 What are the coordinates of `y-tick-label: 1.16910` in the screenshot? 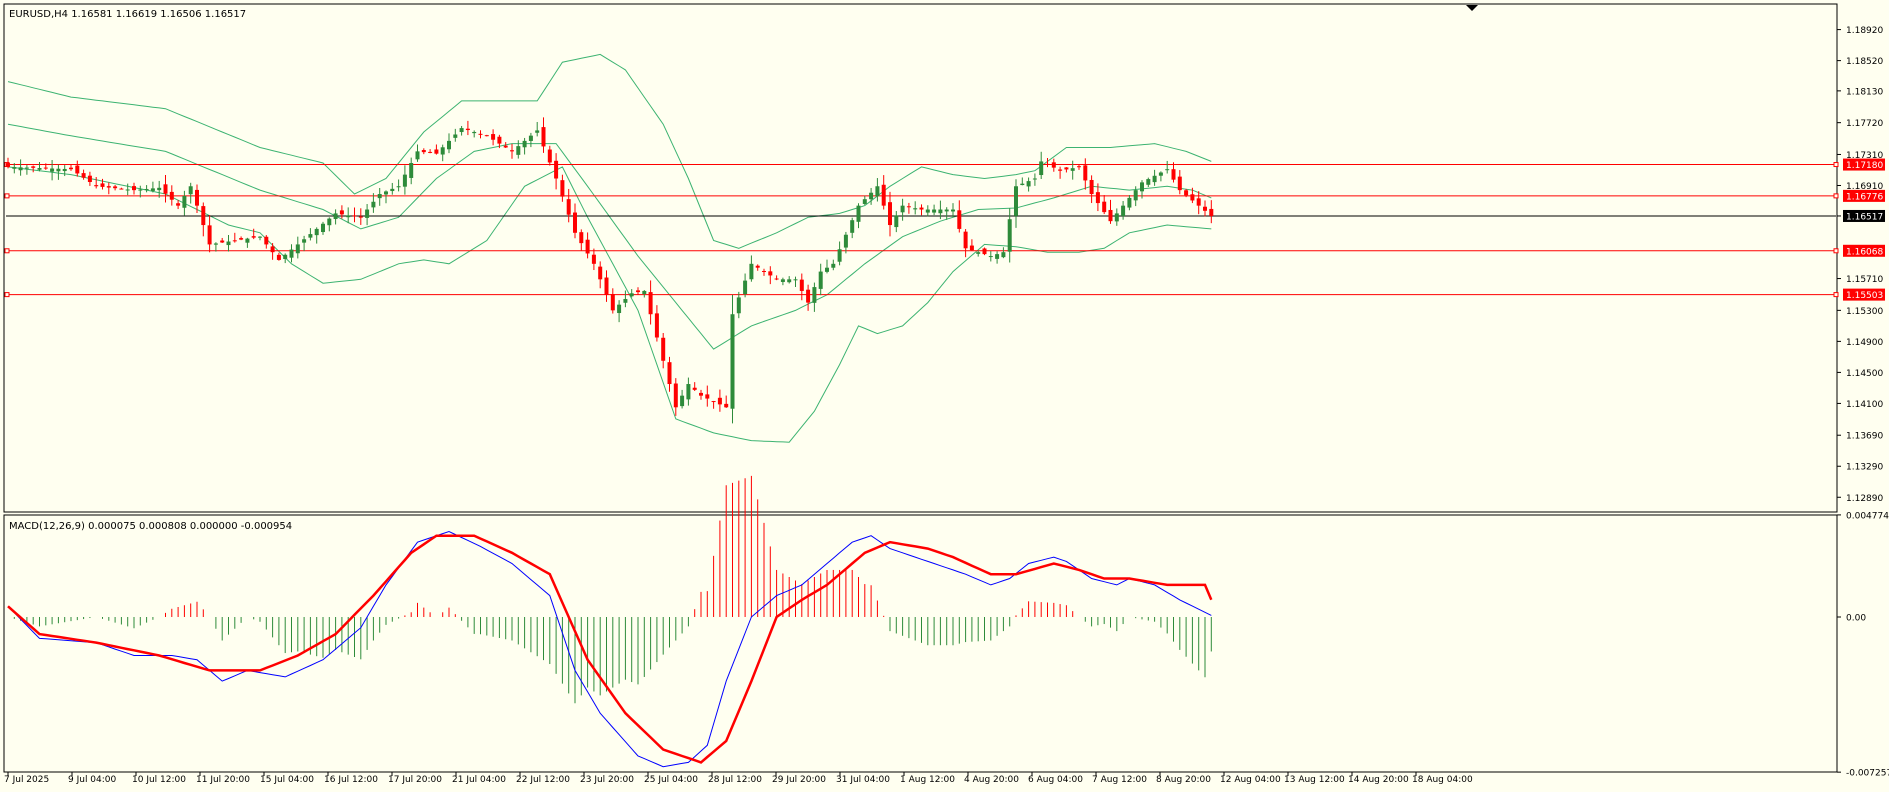 It's located at (1864, 187).